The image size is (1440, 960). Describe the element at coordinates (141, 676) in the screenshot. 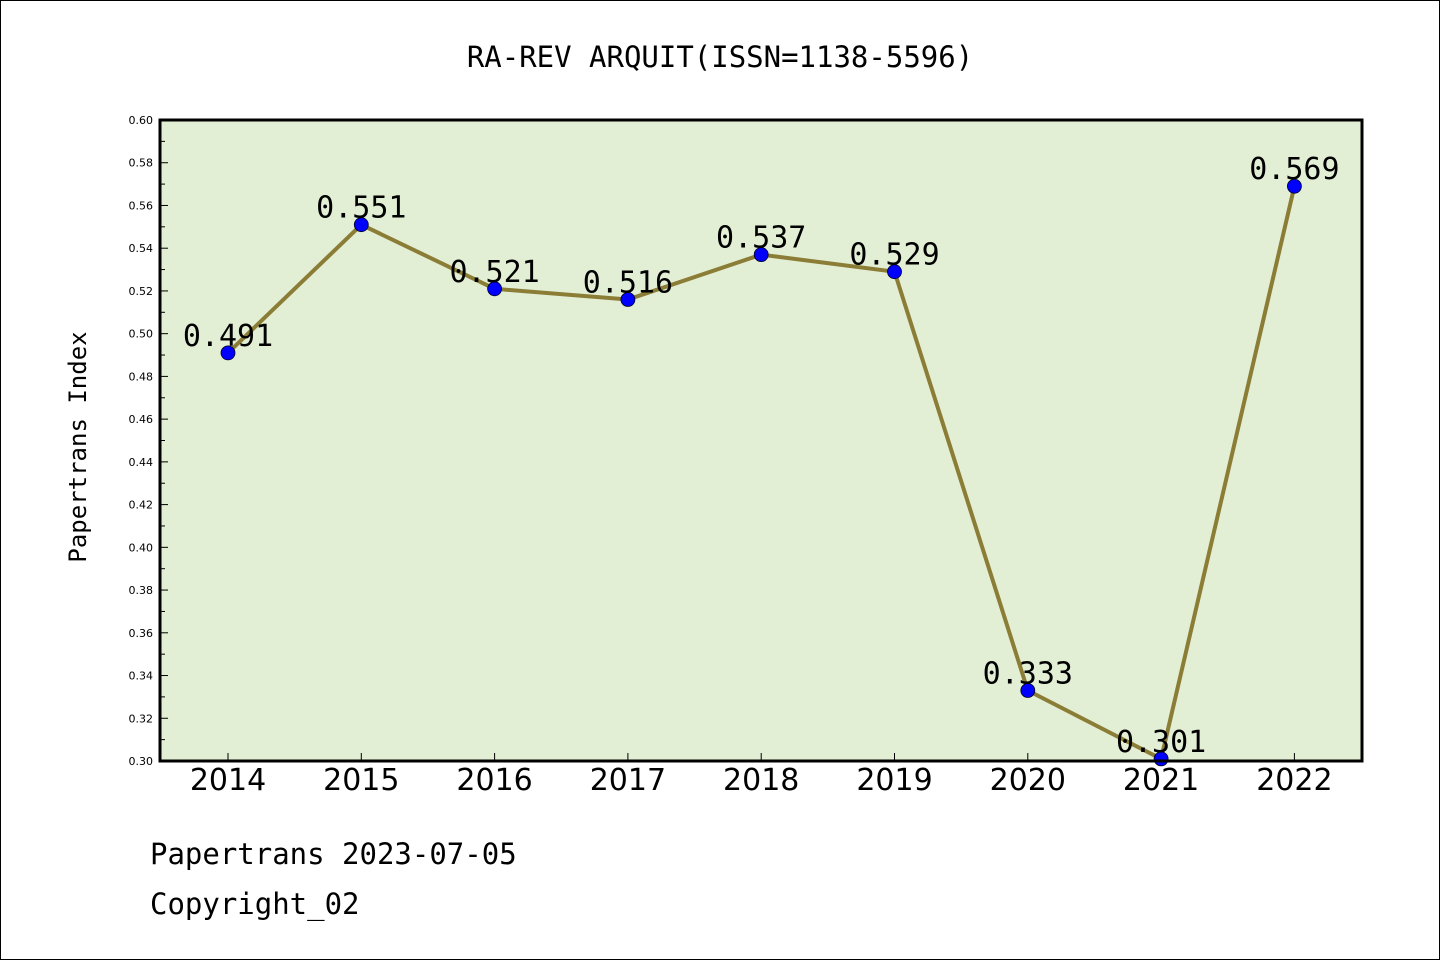

I see `y-tick-label: 0.34` at that location.